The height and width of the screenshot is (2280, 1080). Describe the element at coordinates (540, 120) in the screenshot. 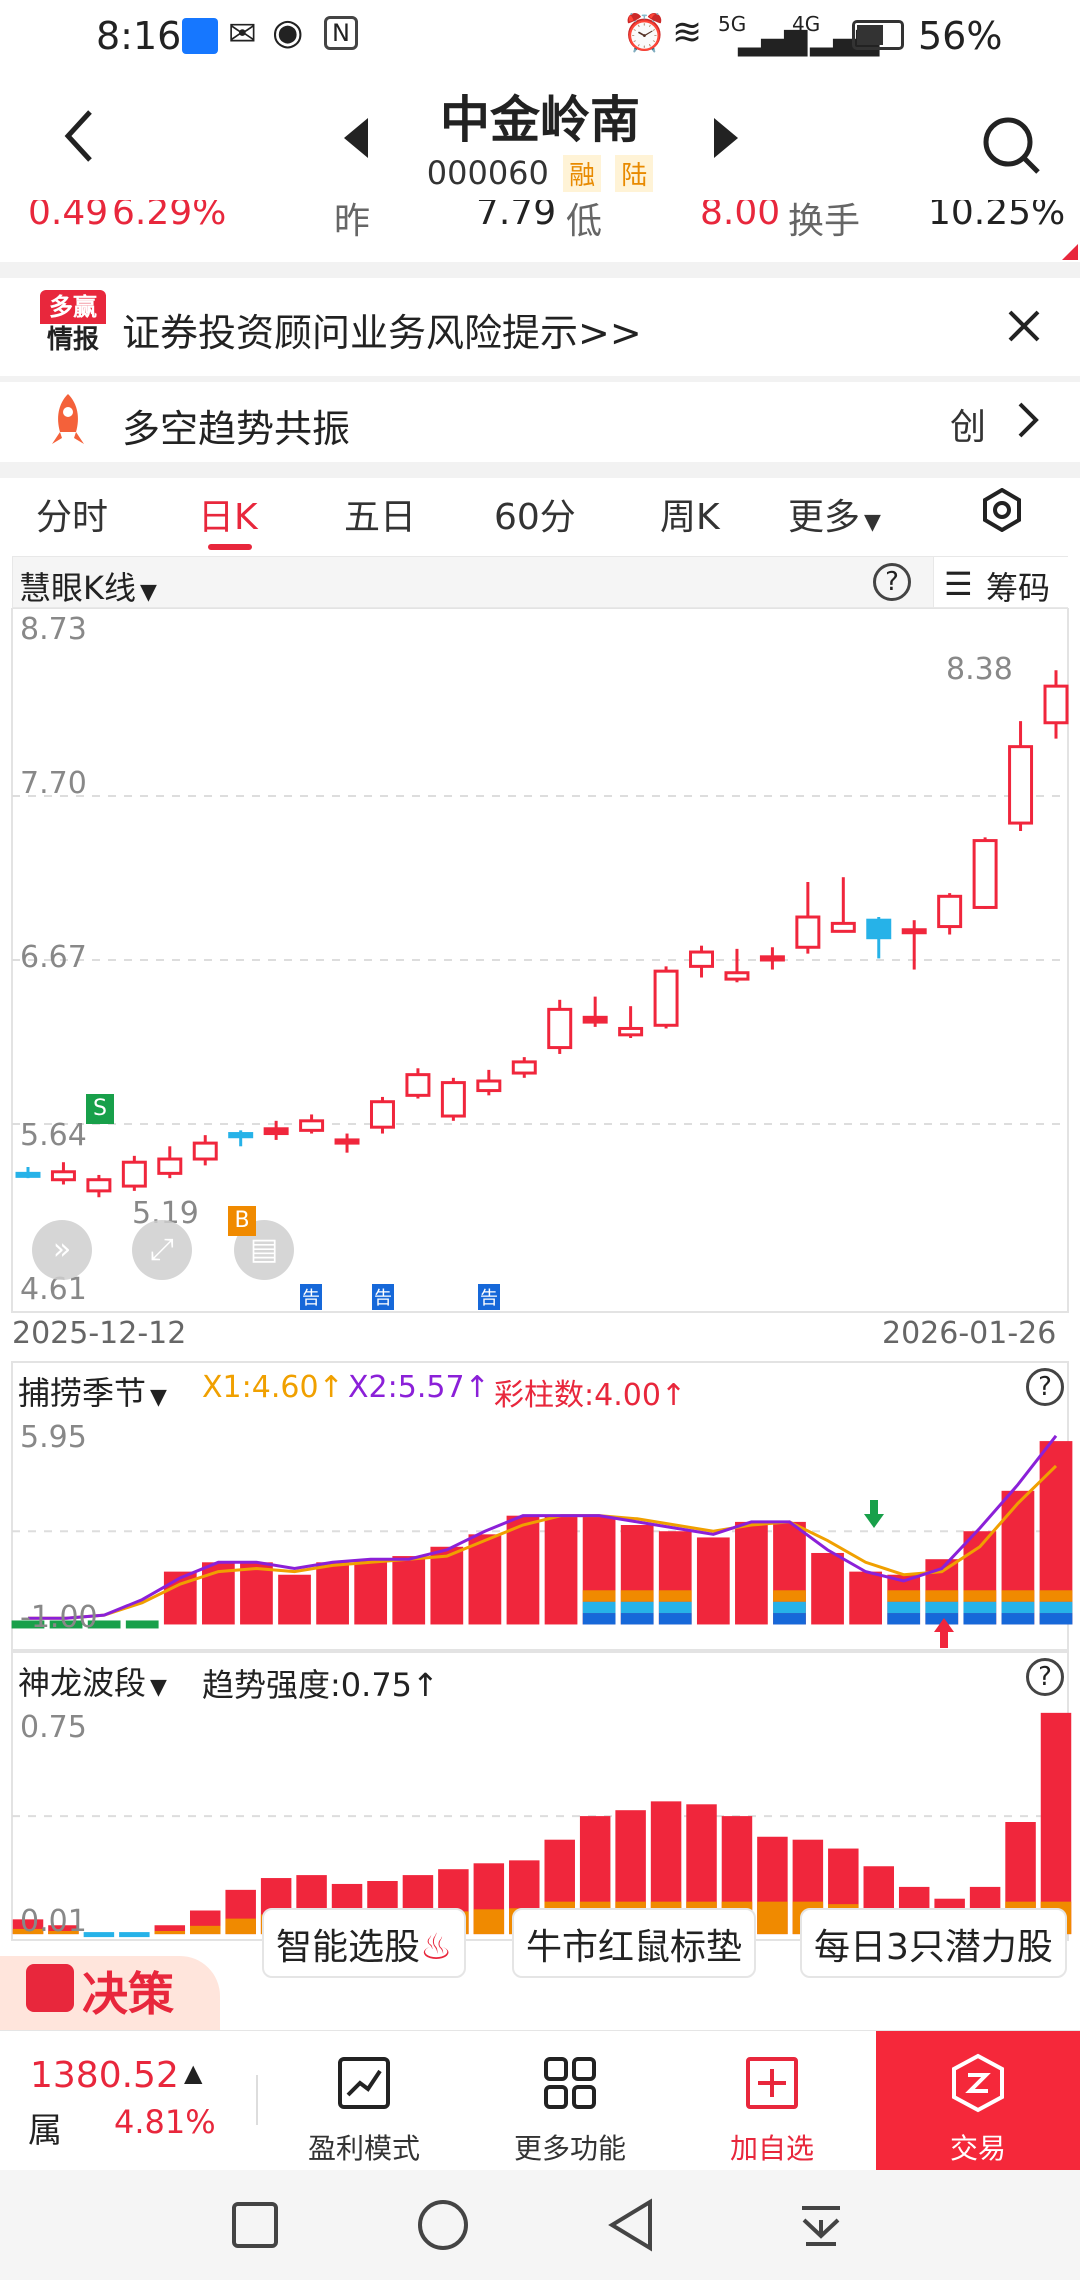

I see `stock-name: 中金岭南` at that location.